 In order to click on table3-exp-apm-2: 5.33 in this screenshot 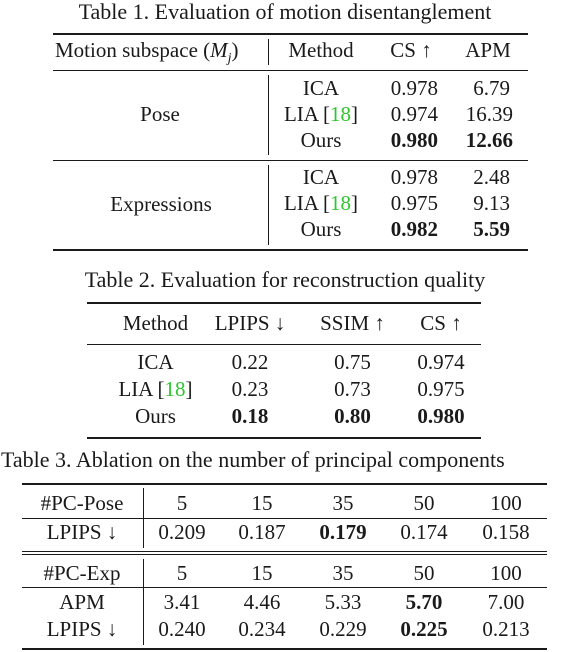, I will do `click(343, 602)`.